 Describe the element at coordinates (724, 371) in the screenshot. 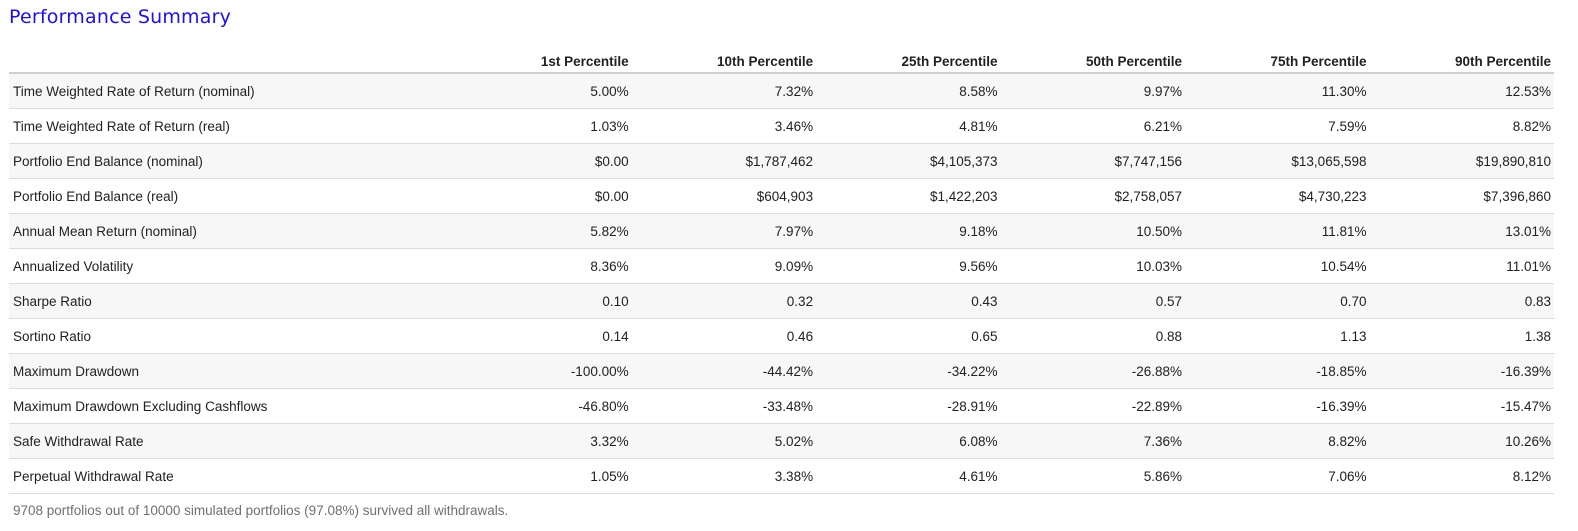

I see `cell-p10: -44.42%` at that location.